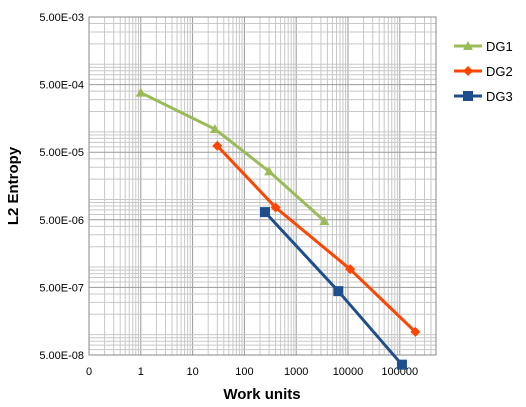 This screenshot has width=526, height=407. I want to click on x-tick-label: 100, so click(244, 372).